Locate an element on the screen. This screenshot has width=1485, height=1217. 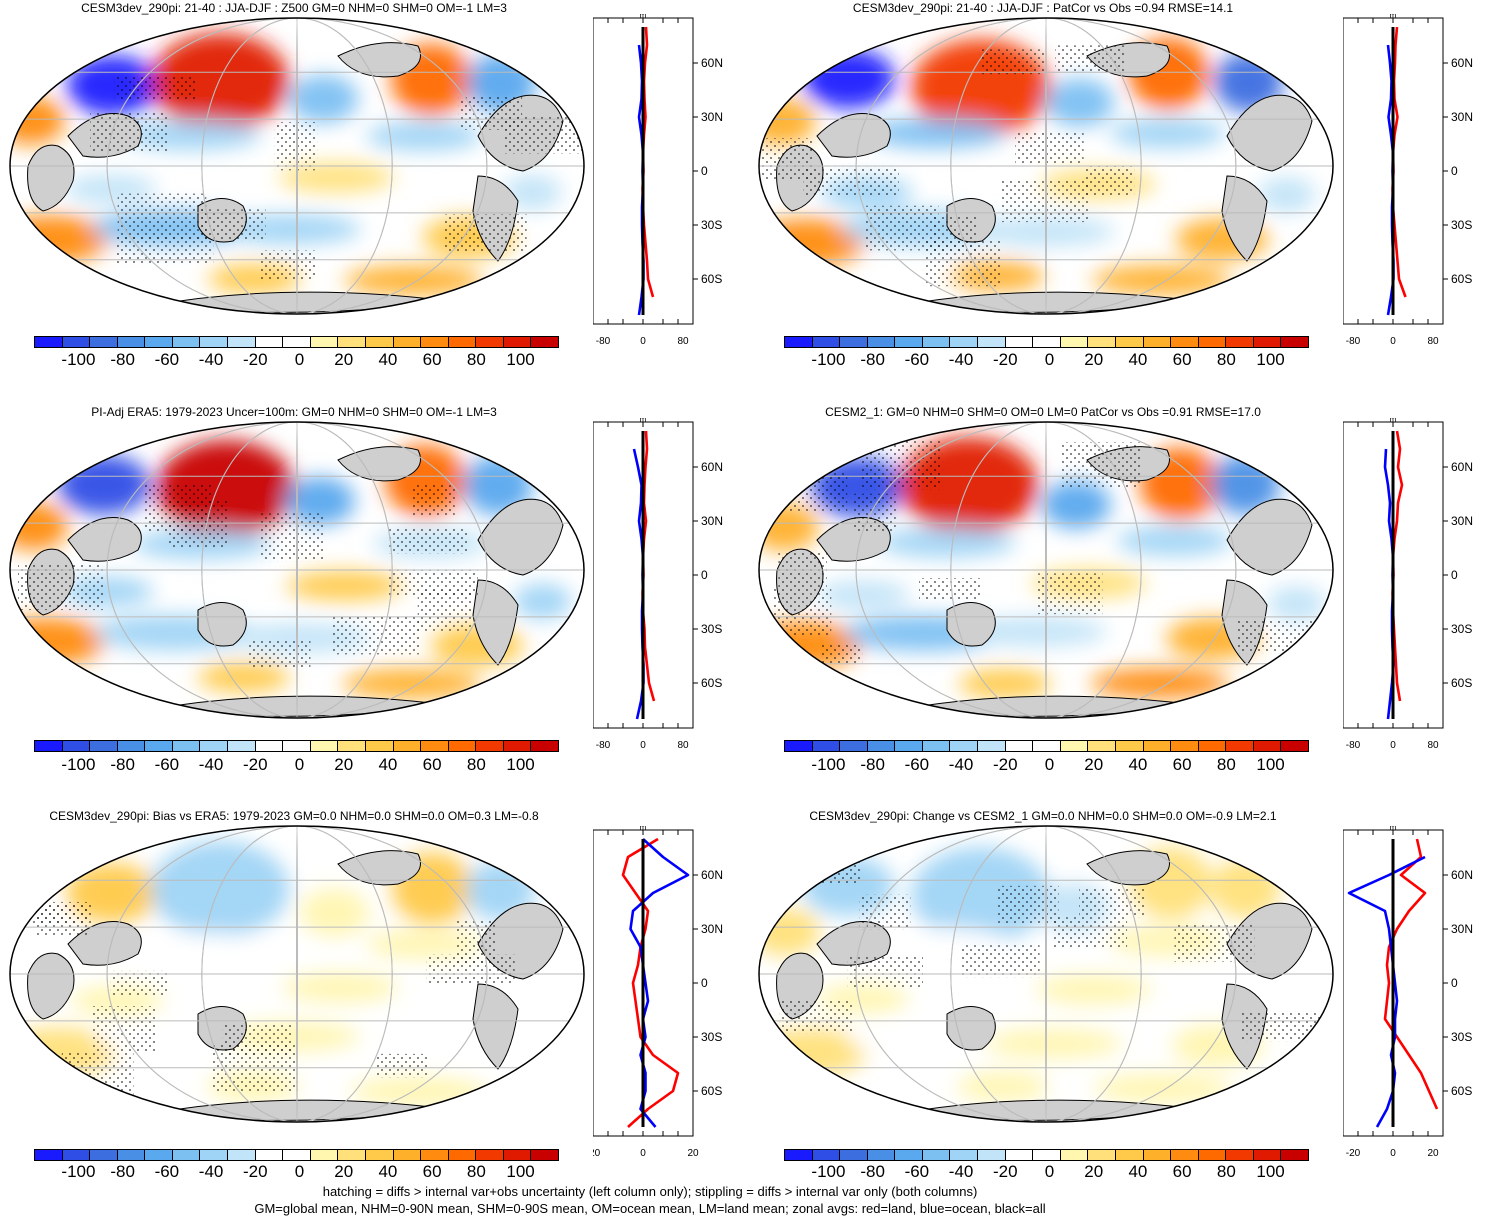
colorbar-label: 0 is located at coordinates (299, 764).